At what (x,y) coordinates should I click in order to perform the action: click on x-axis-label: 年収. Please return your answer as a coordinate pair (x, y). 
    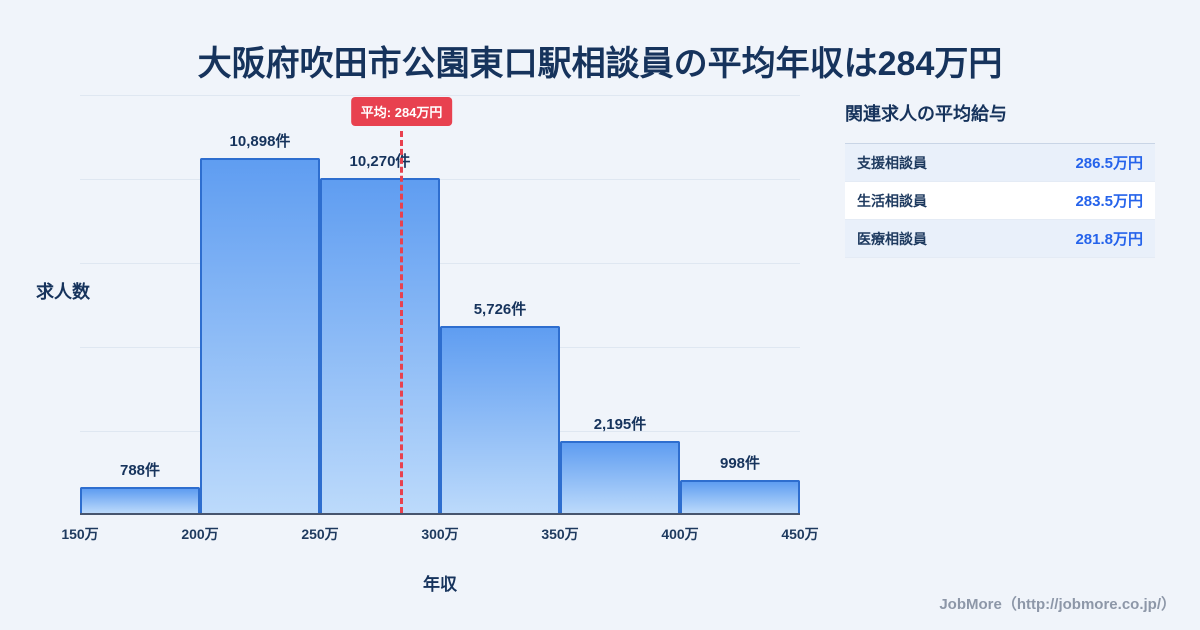
    Looking at the image, I should click on (440, 584).